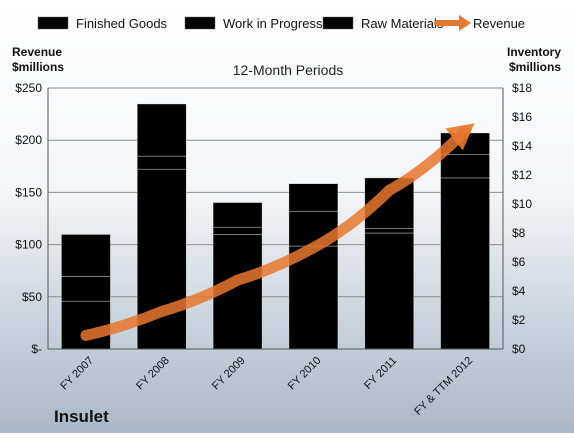  I want to click on left-tick-label: $-, so click(36, 349).